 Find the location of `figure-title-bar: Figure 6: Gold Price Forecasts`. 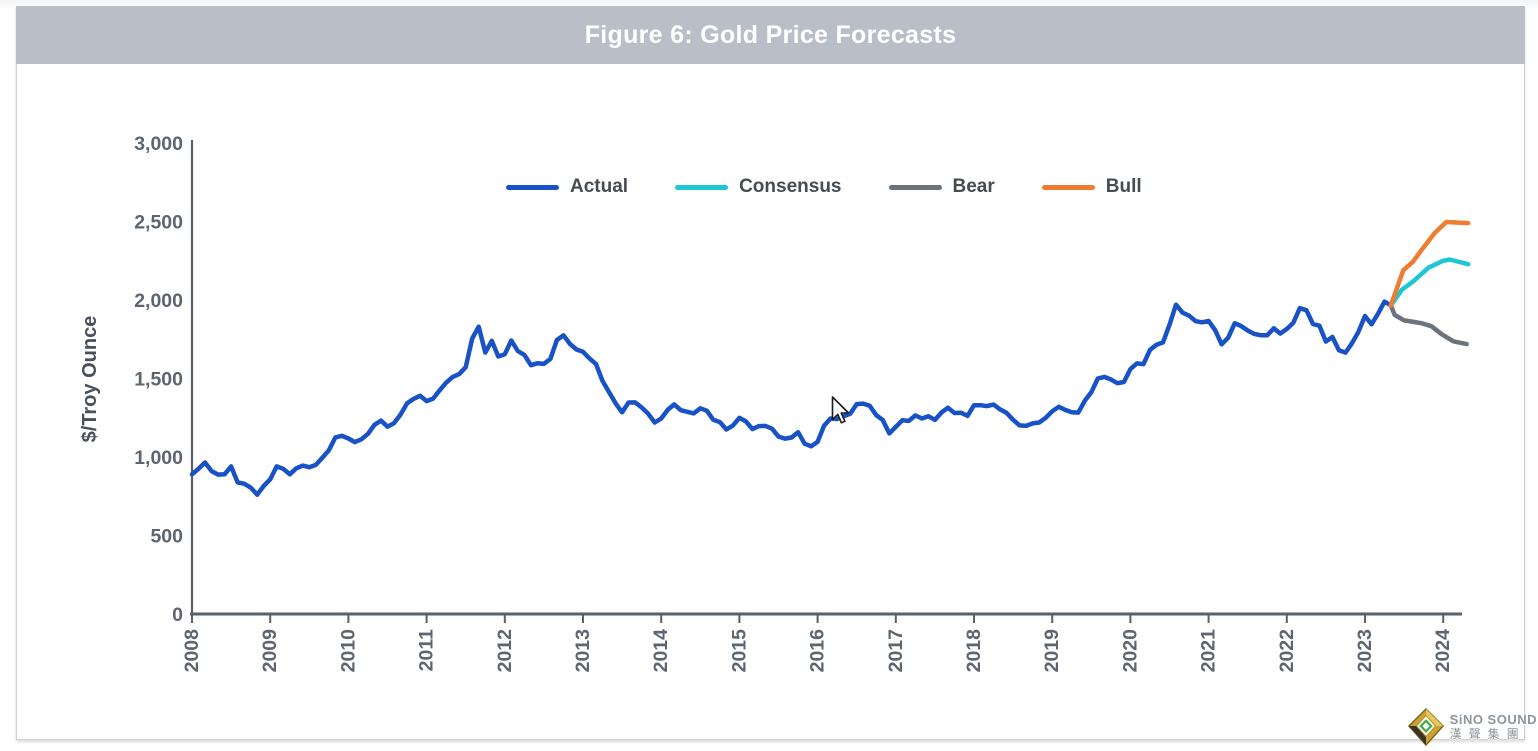

figure-title-bar: Figure 6: Gold Price Forecasts is located at coordinates (770, 35).